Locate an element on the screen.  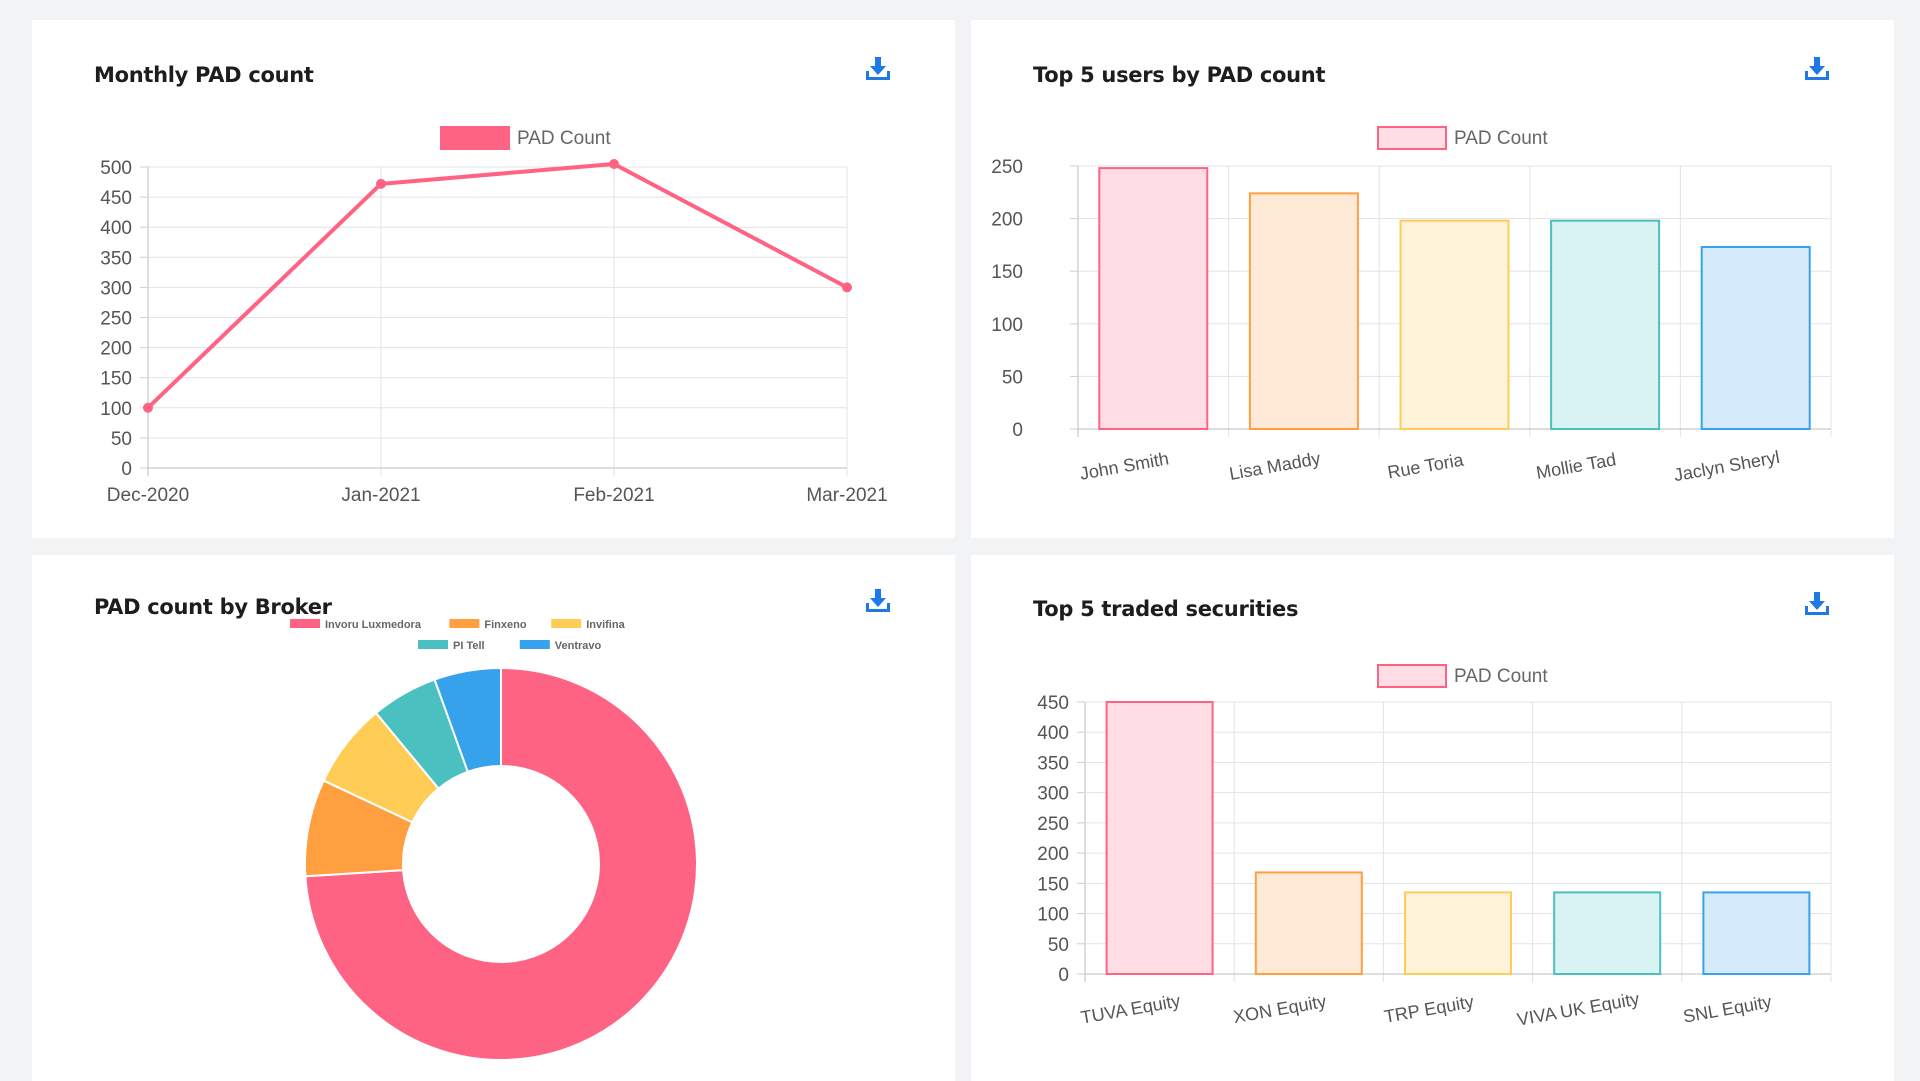
x-tick-label: Mollie Tad is located at coordinates (1576, 466).